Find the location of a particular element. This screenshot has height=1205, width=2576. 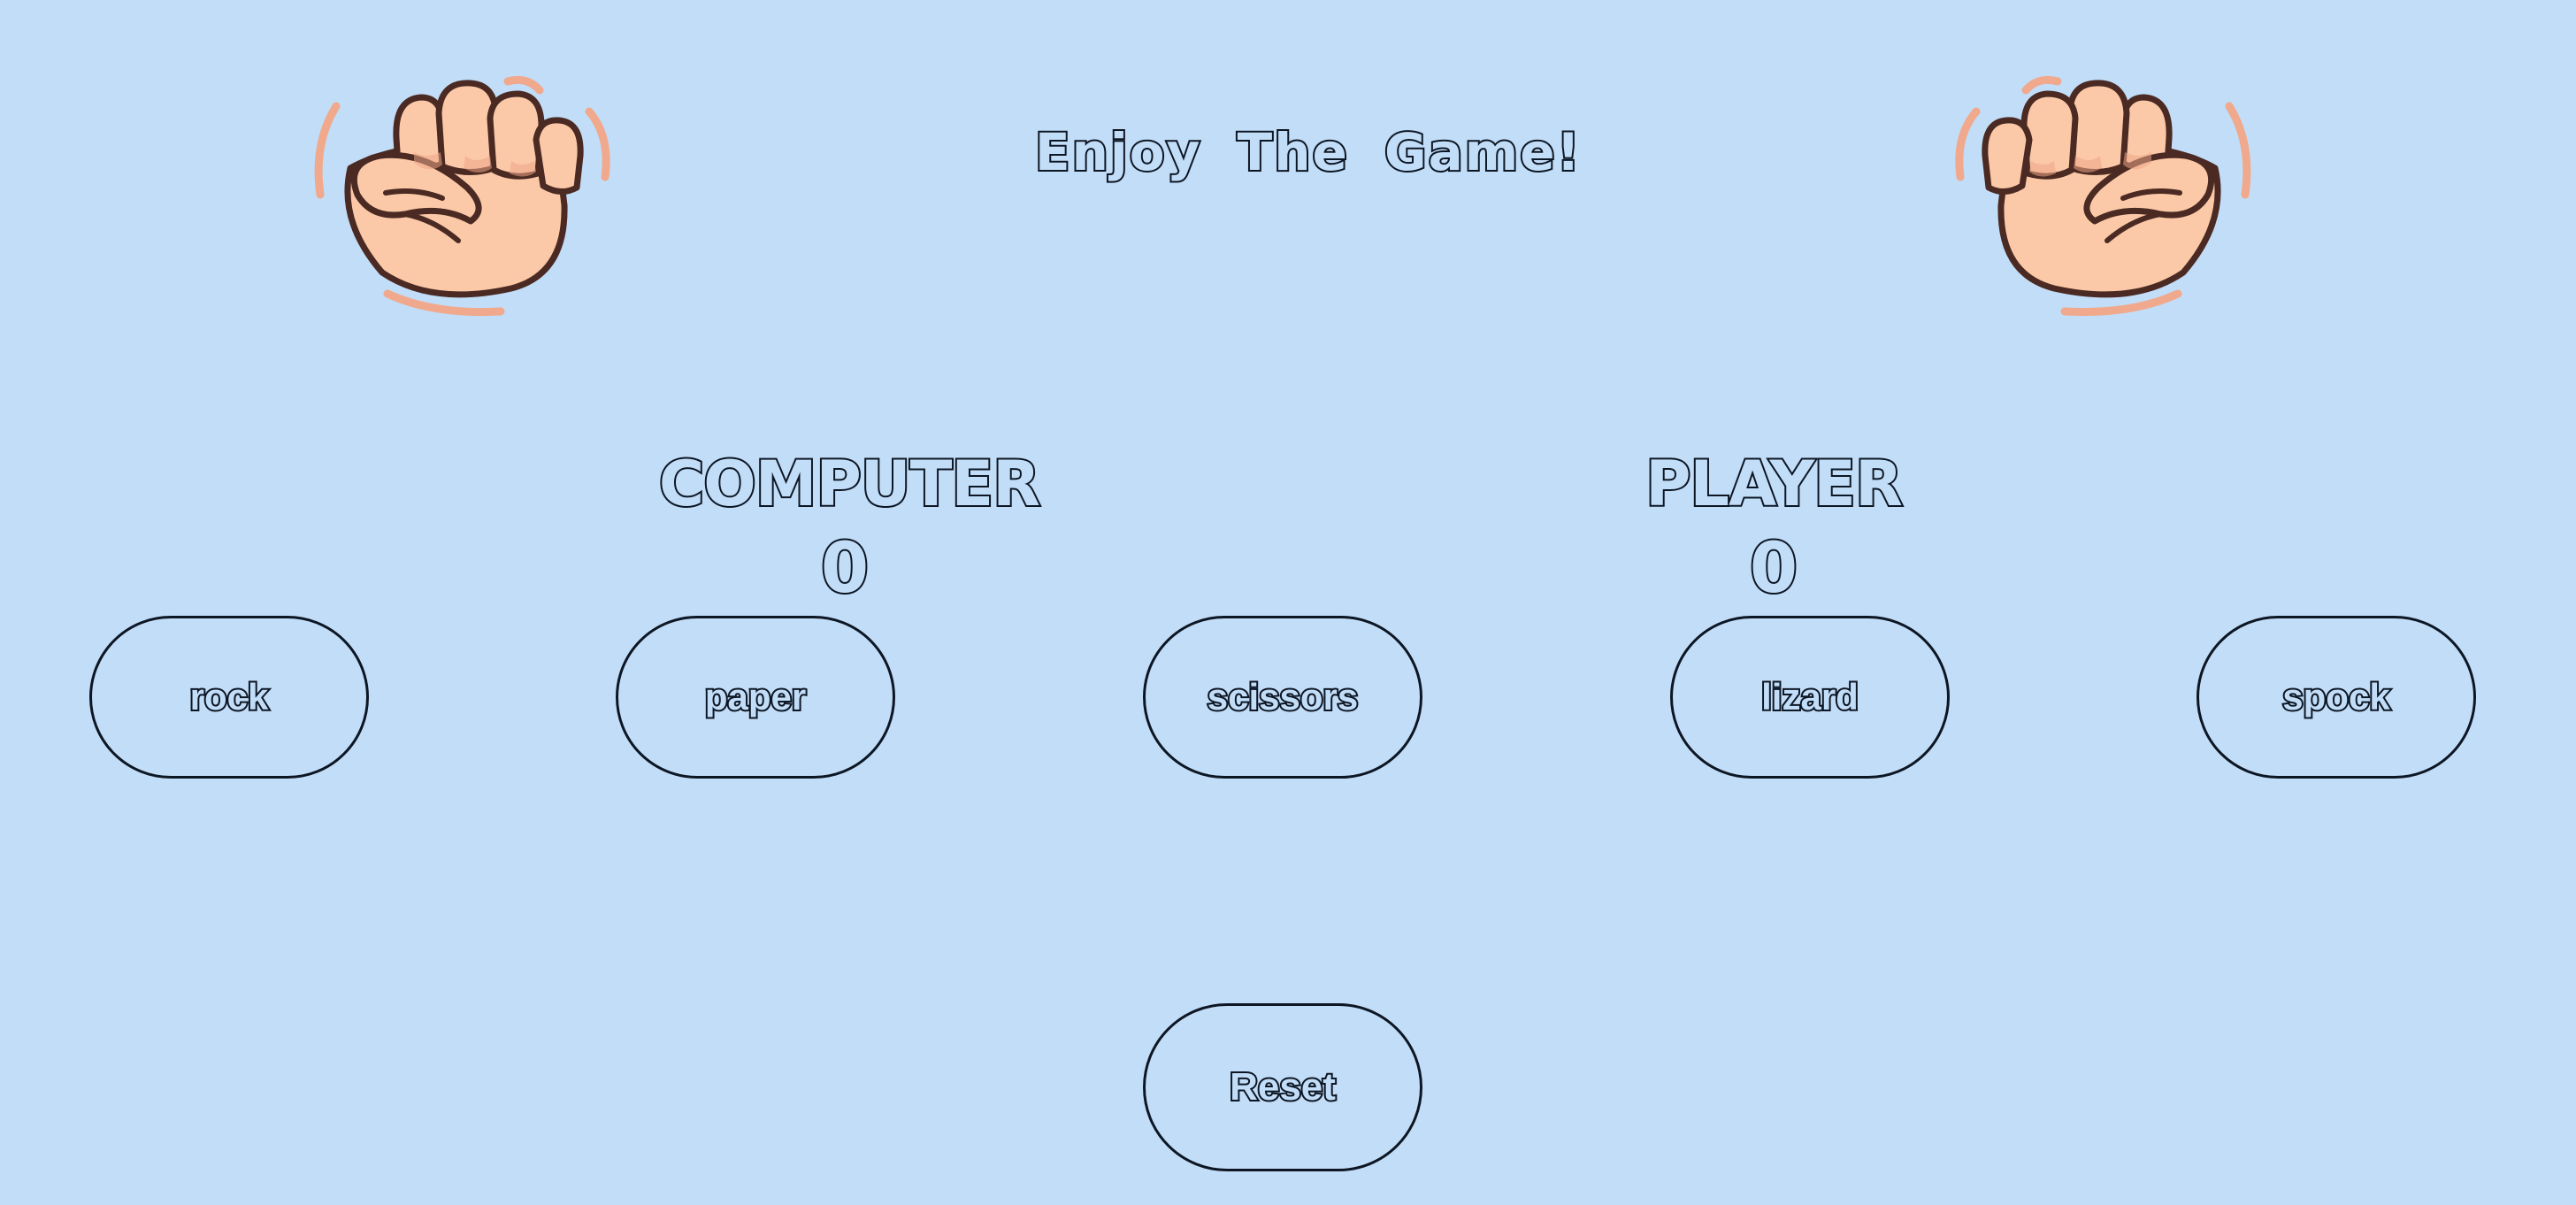

rock-button: rock is located at coordinates (229, 697).